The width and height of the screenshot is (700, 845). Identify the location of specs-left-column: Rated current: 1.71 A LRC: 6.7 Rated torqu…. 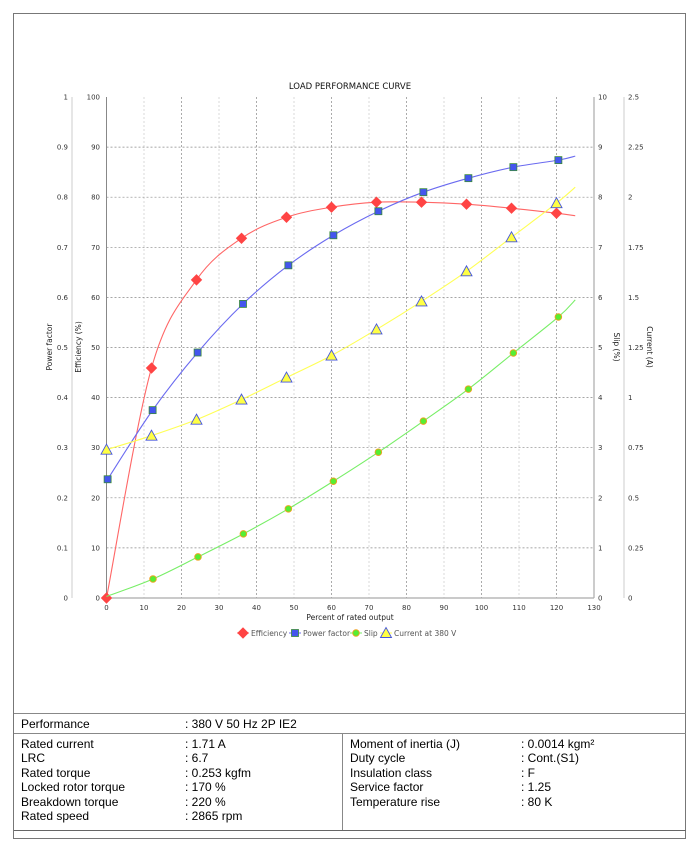
(178, 782).